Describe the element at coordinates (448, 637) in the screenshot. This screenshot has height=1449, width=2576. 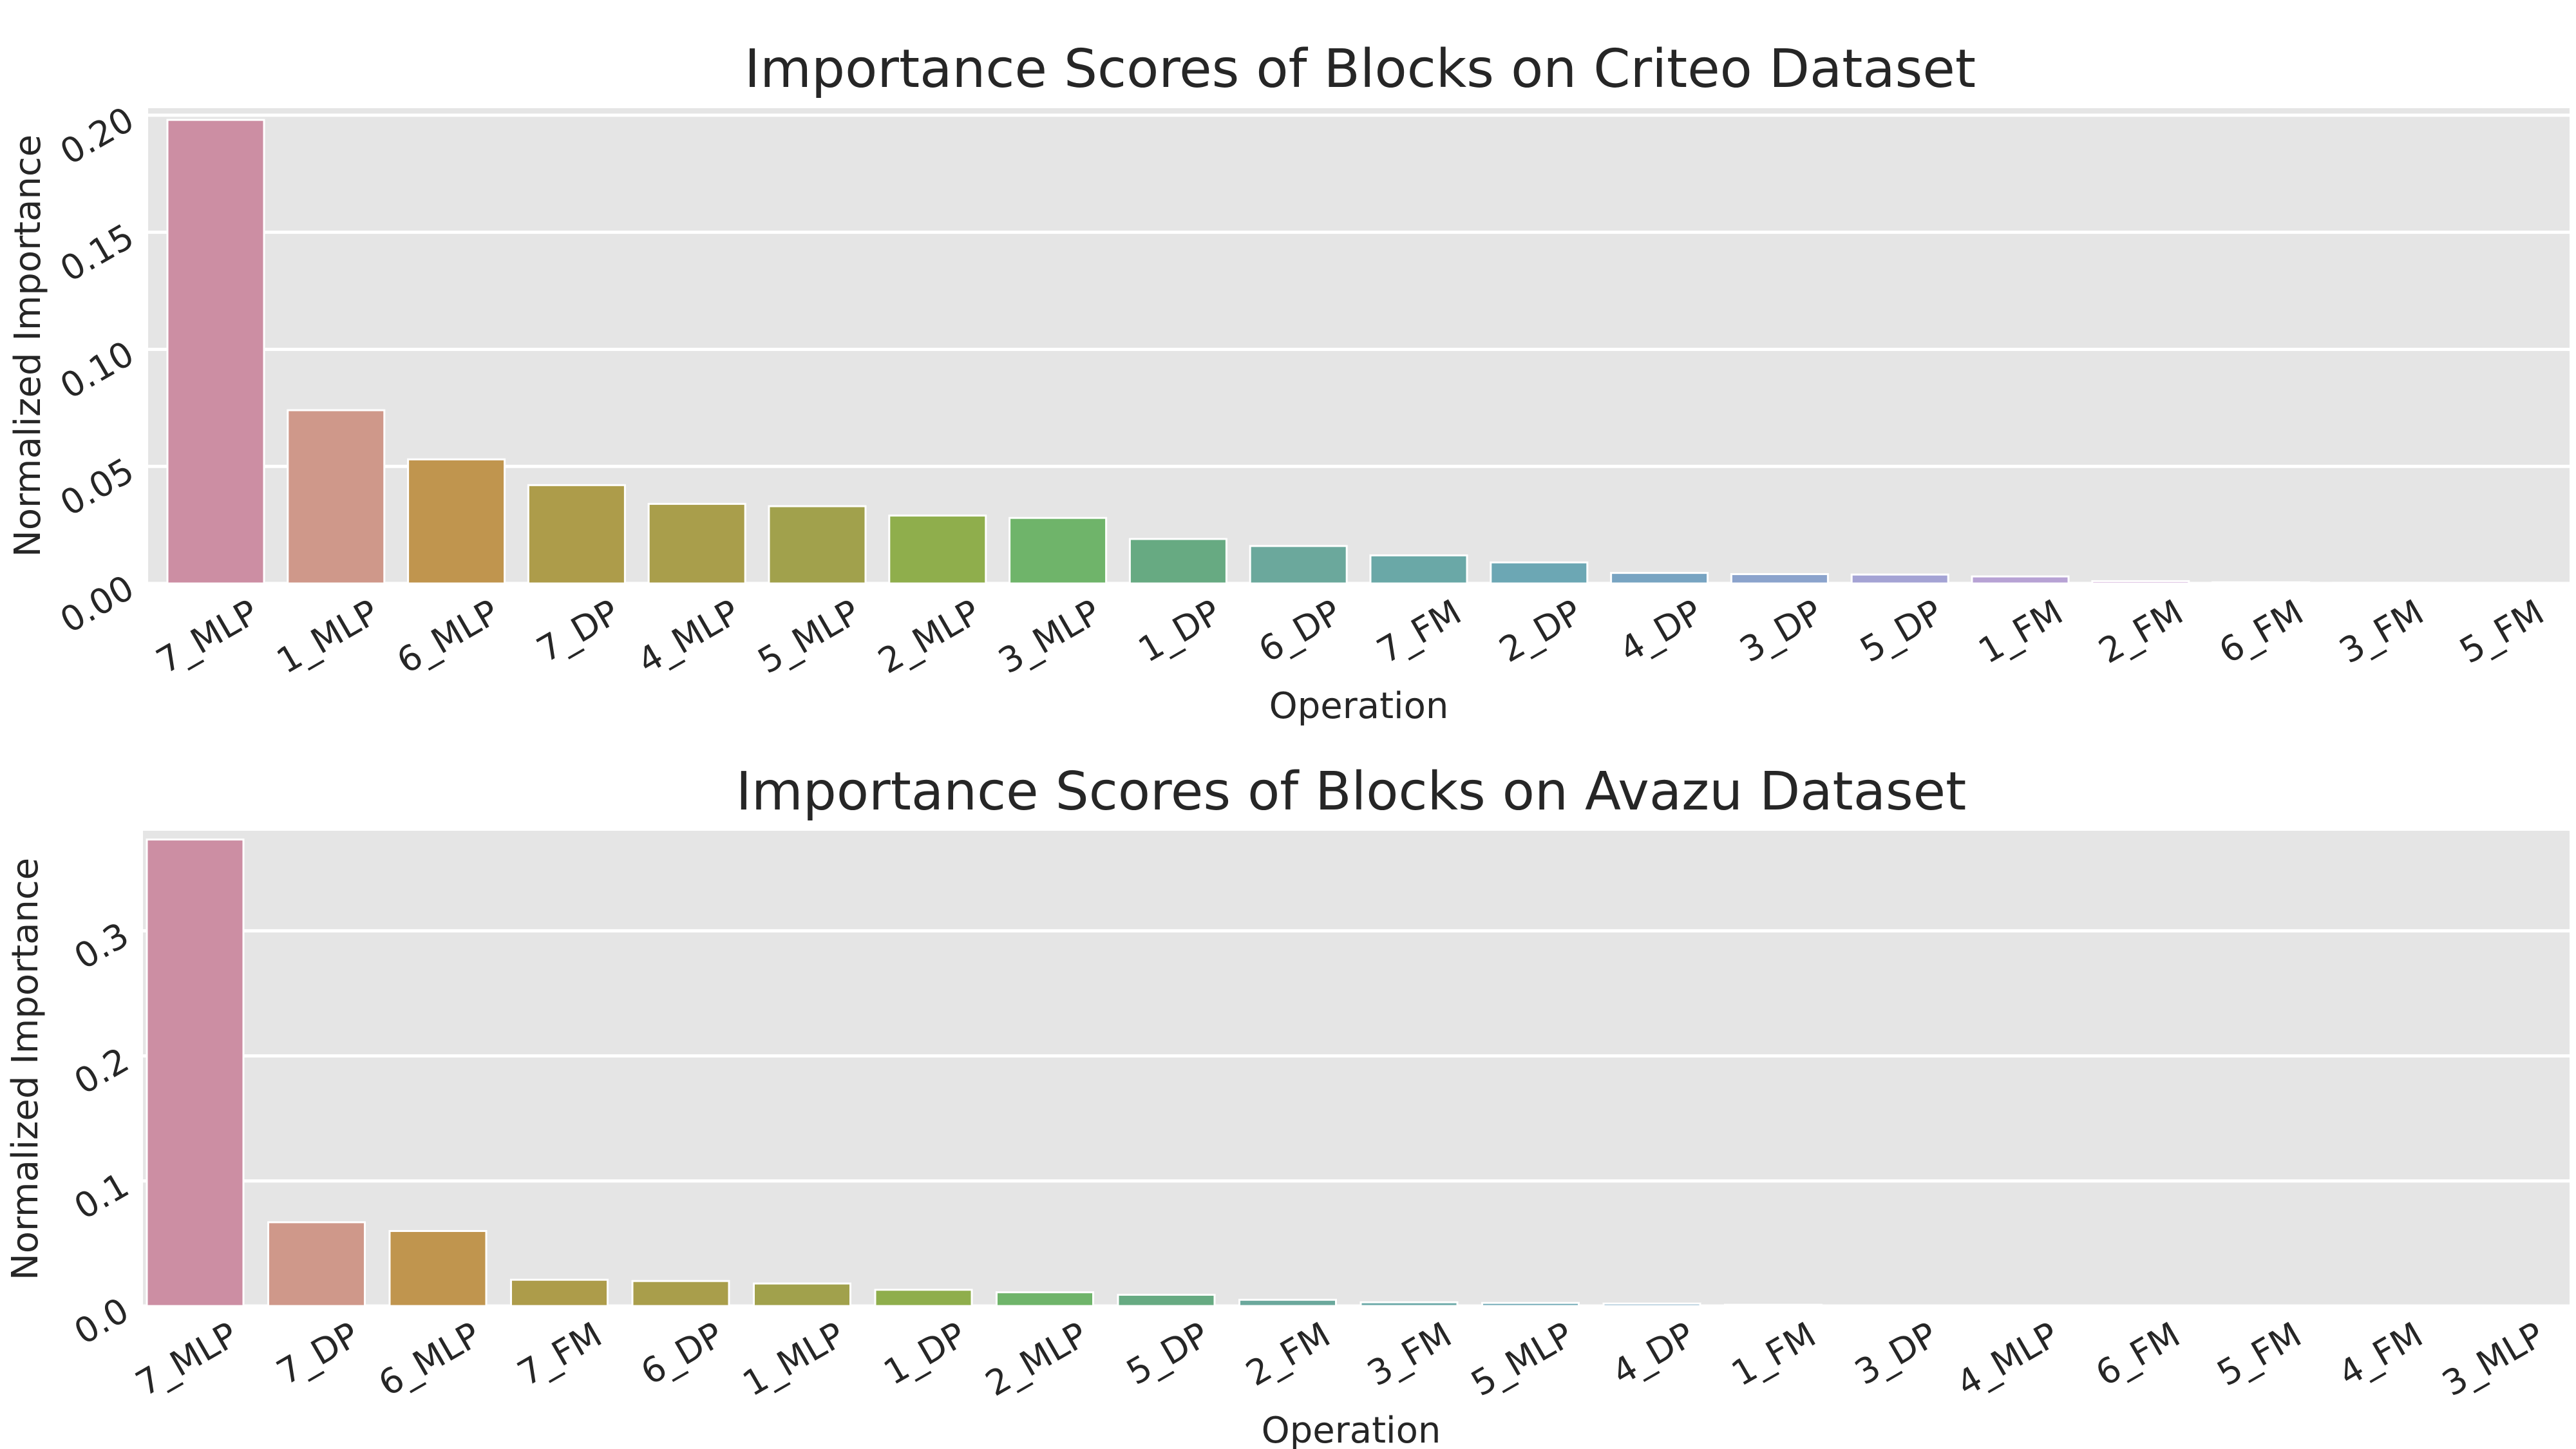
I see `criteo-x-tick-label: 6_MLP` at that location.